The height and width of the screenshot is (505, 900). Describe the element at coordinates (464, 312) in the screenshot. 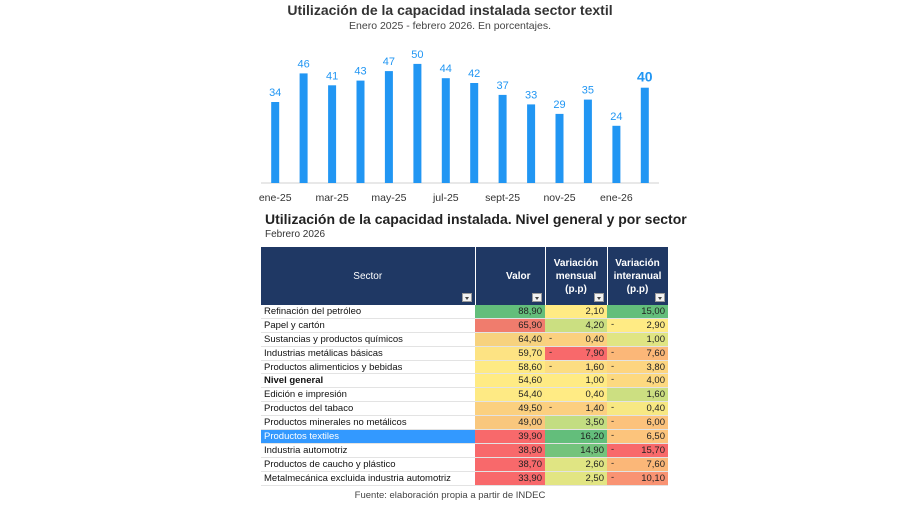

I see `table-row: Refinación del petróleo 88,90 2,10 15,00` at that location.